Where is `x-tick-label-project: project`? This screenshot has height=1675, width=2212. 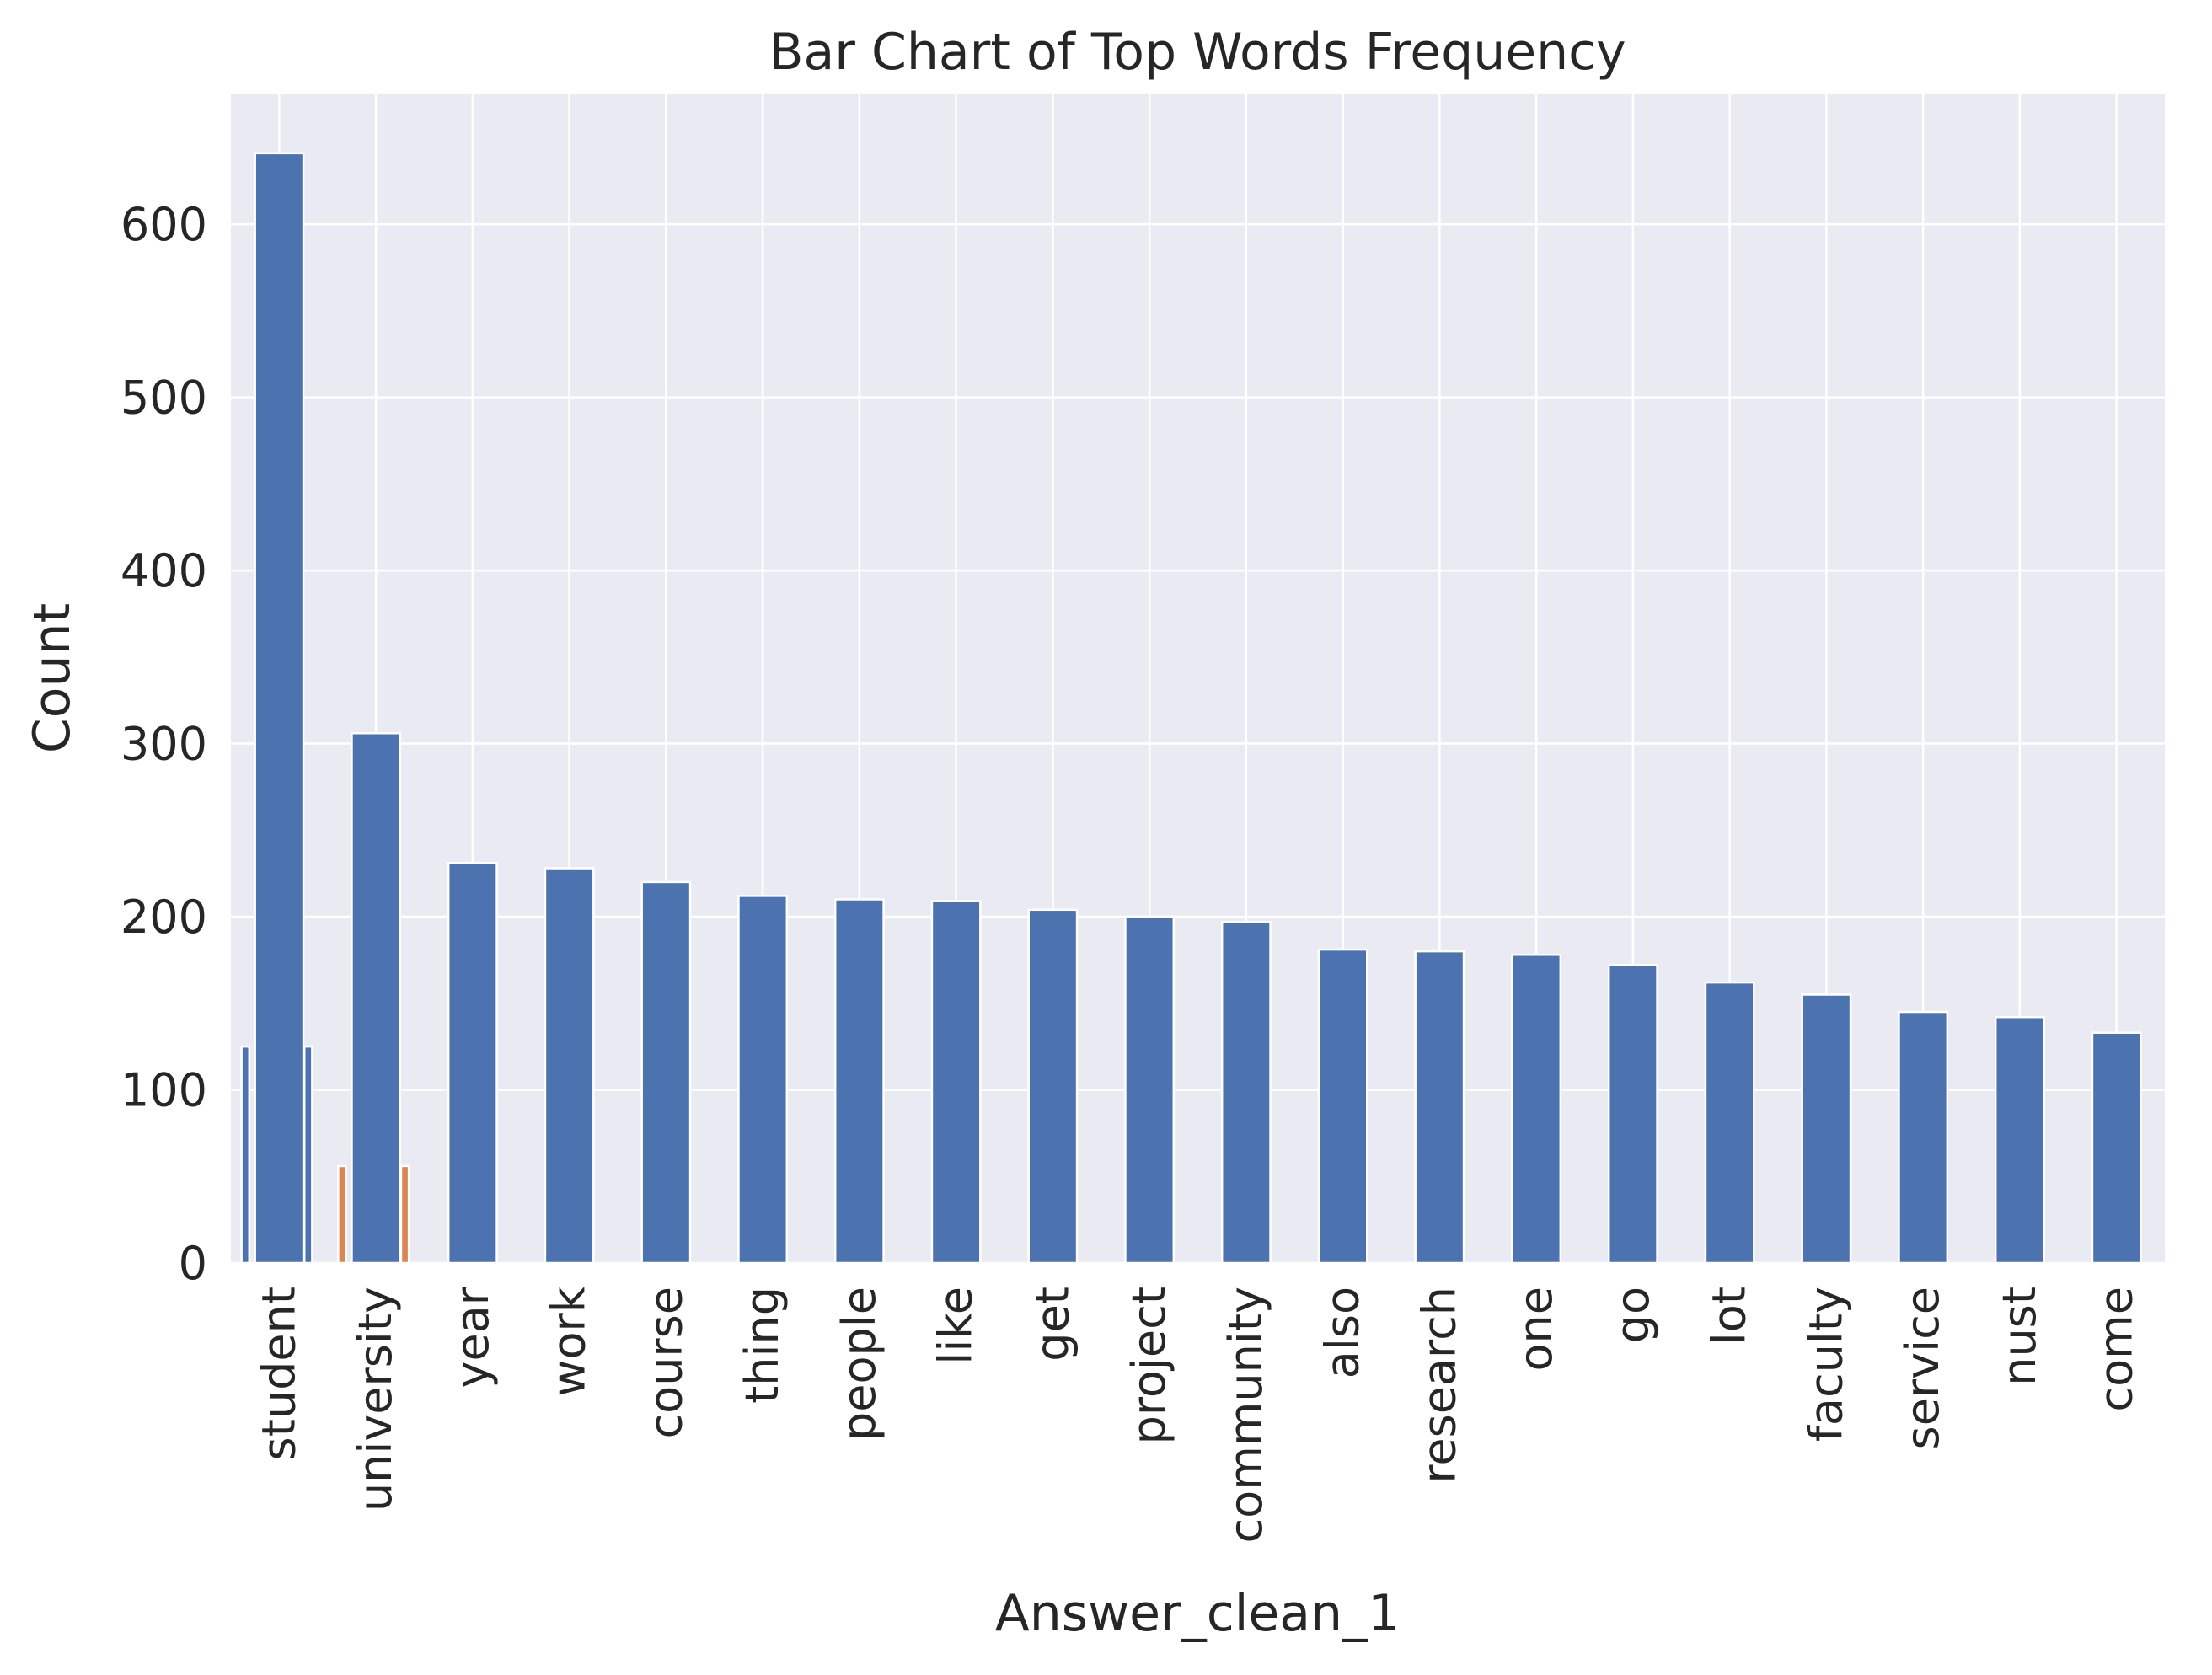 x-tick-label-project: project is located at coordinates (1149, 1366).